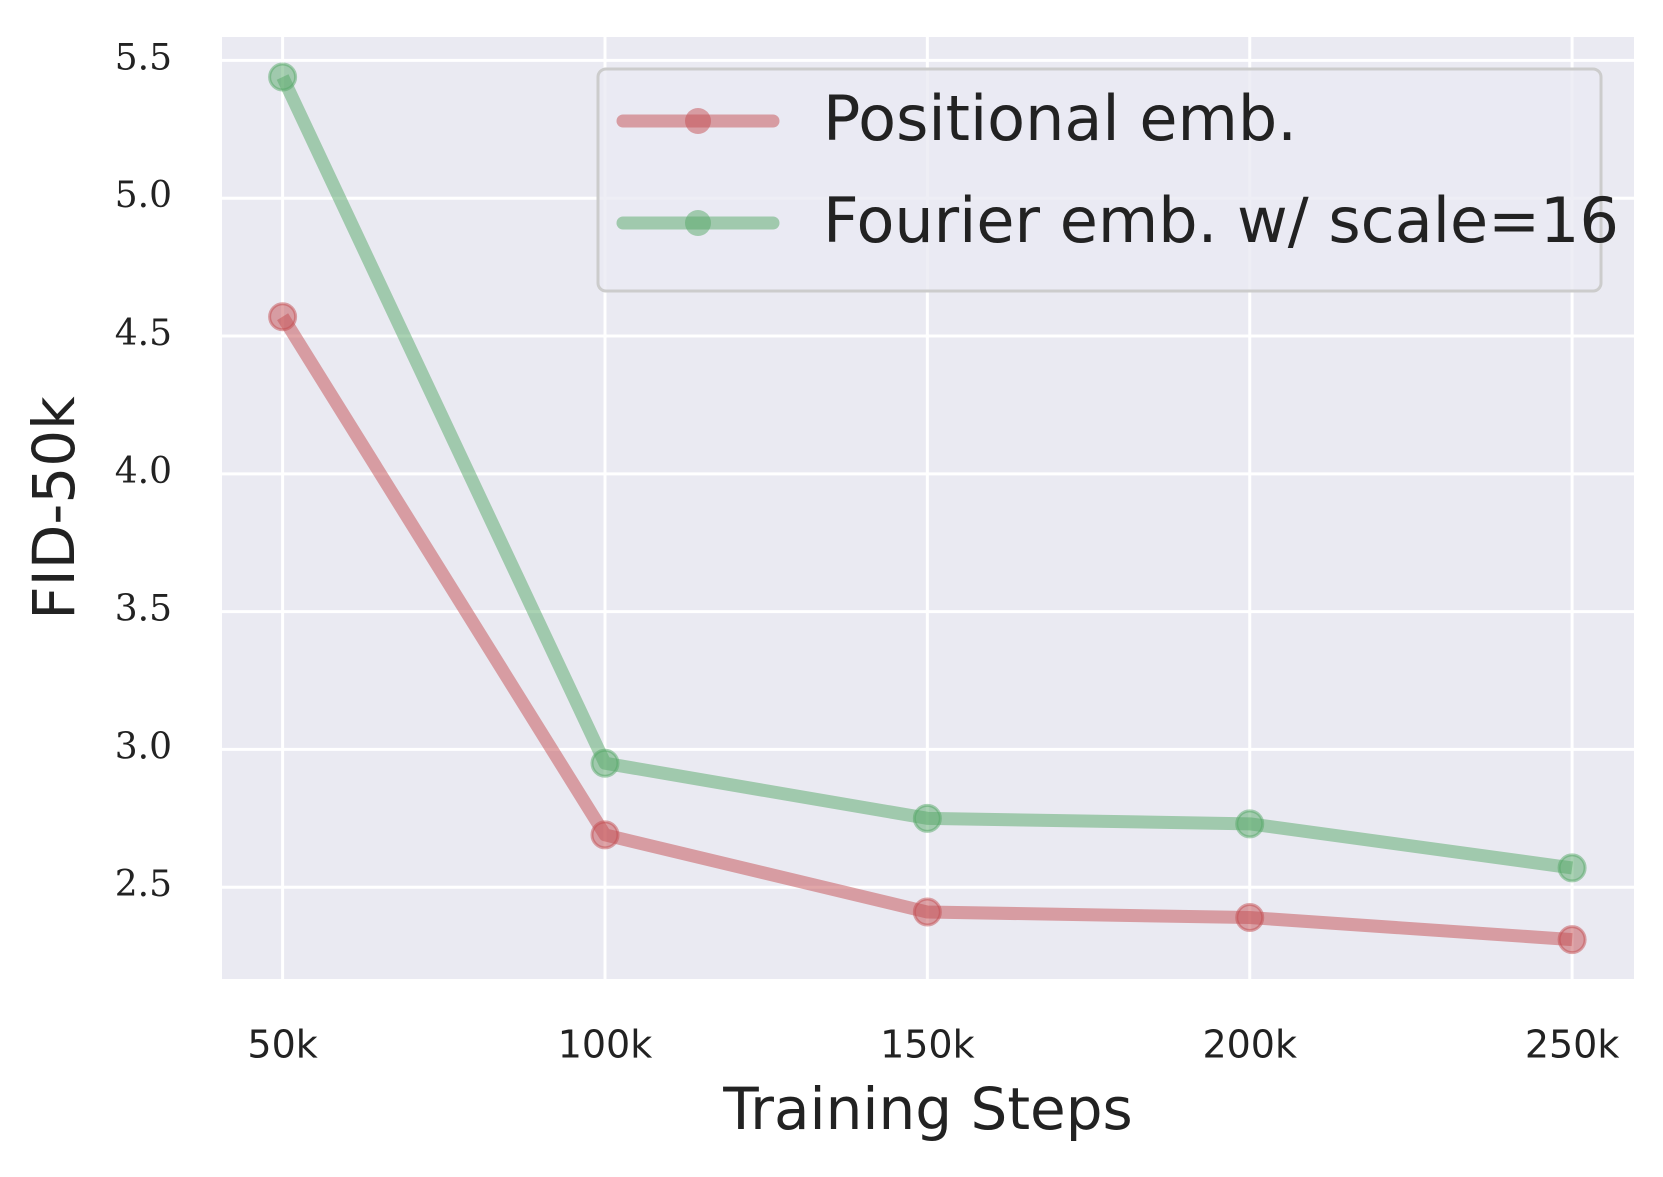 This screenshot has width=1663, height=1177. I want to click on y-tick-label: 5.5, so click(143, 57).